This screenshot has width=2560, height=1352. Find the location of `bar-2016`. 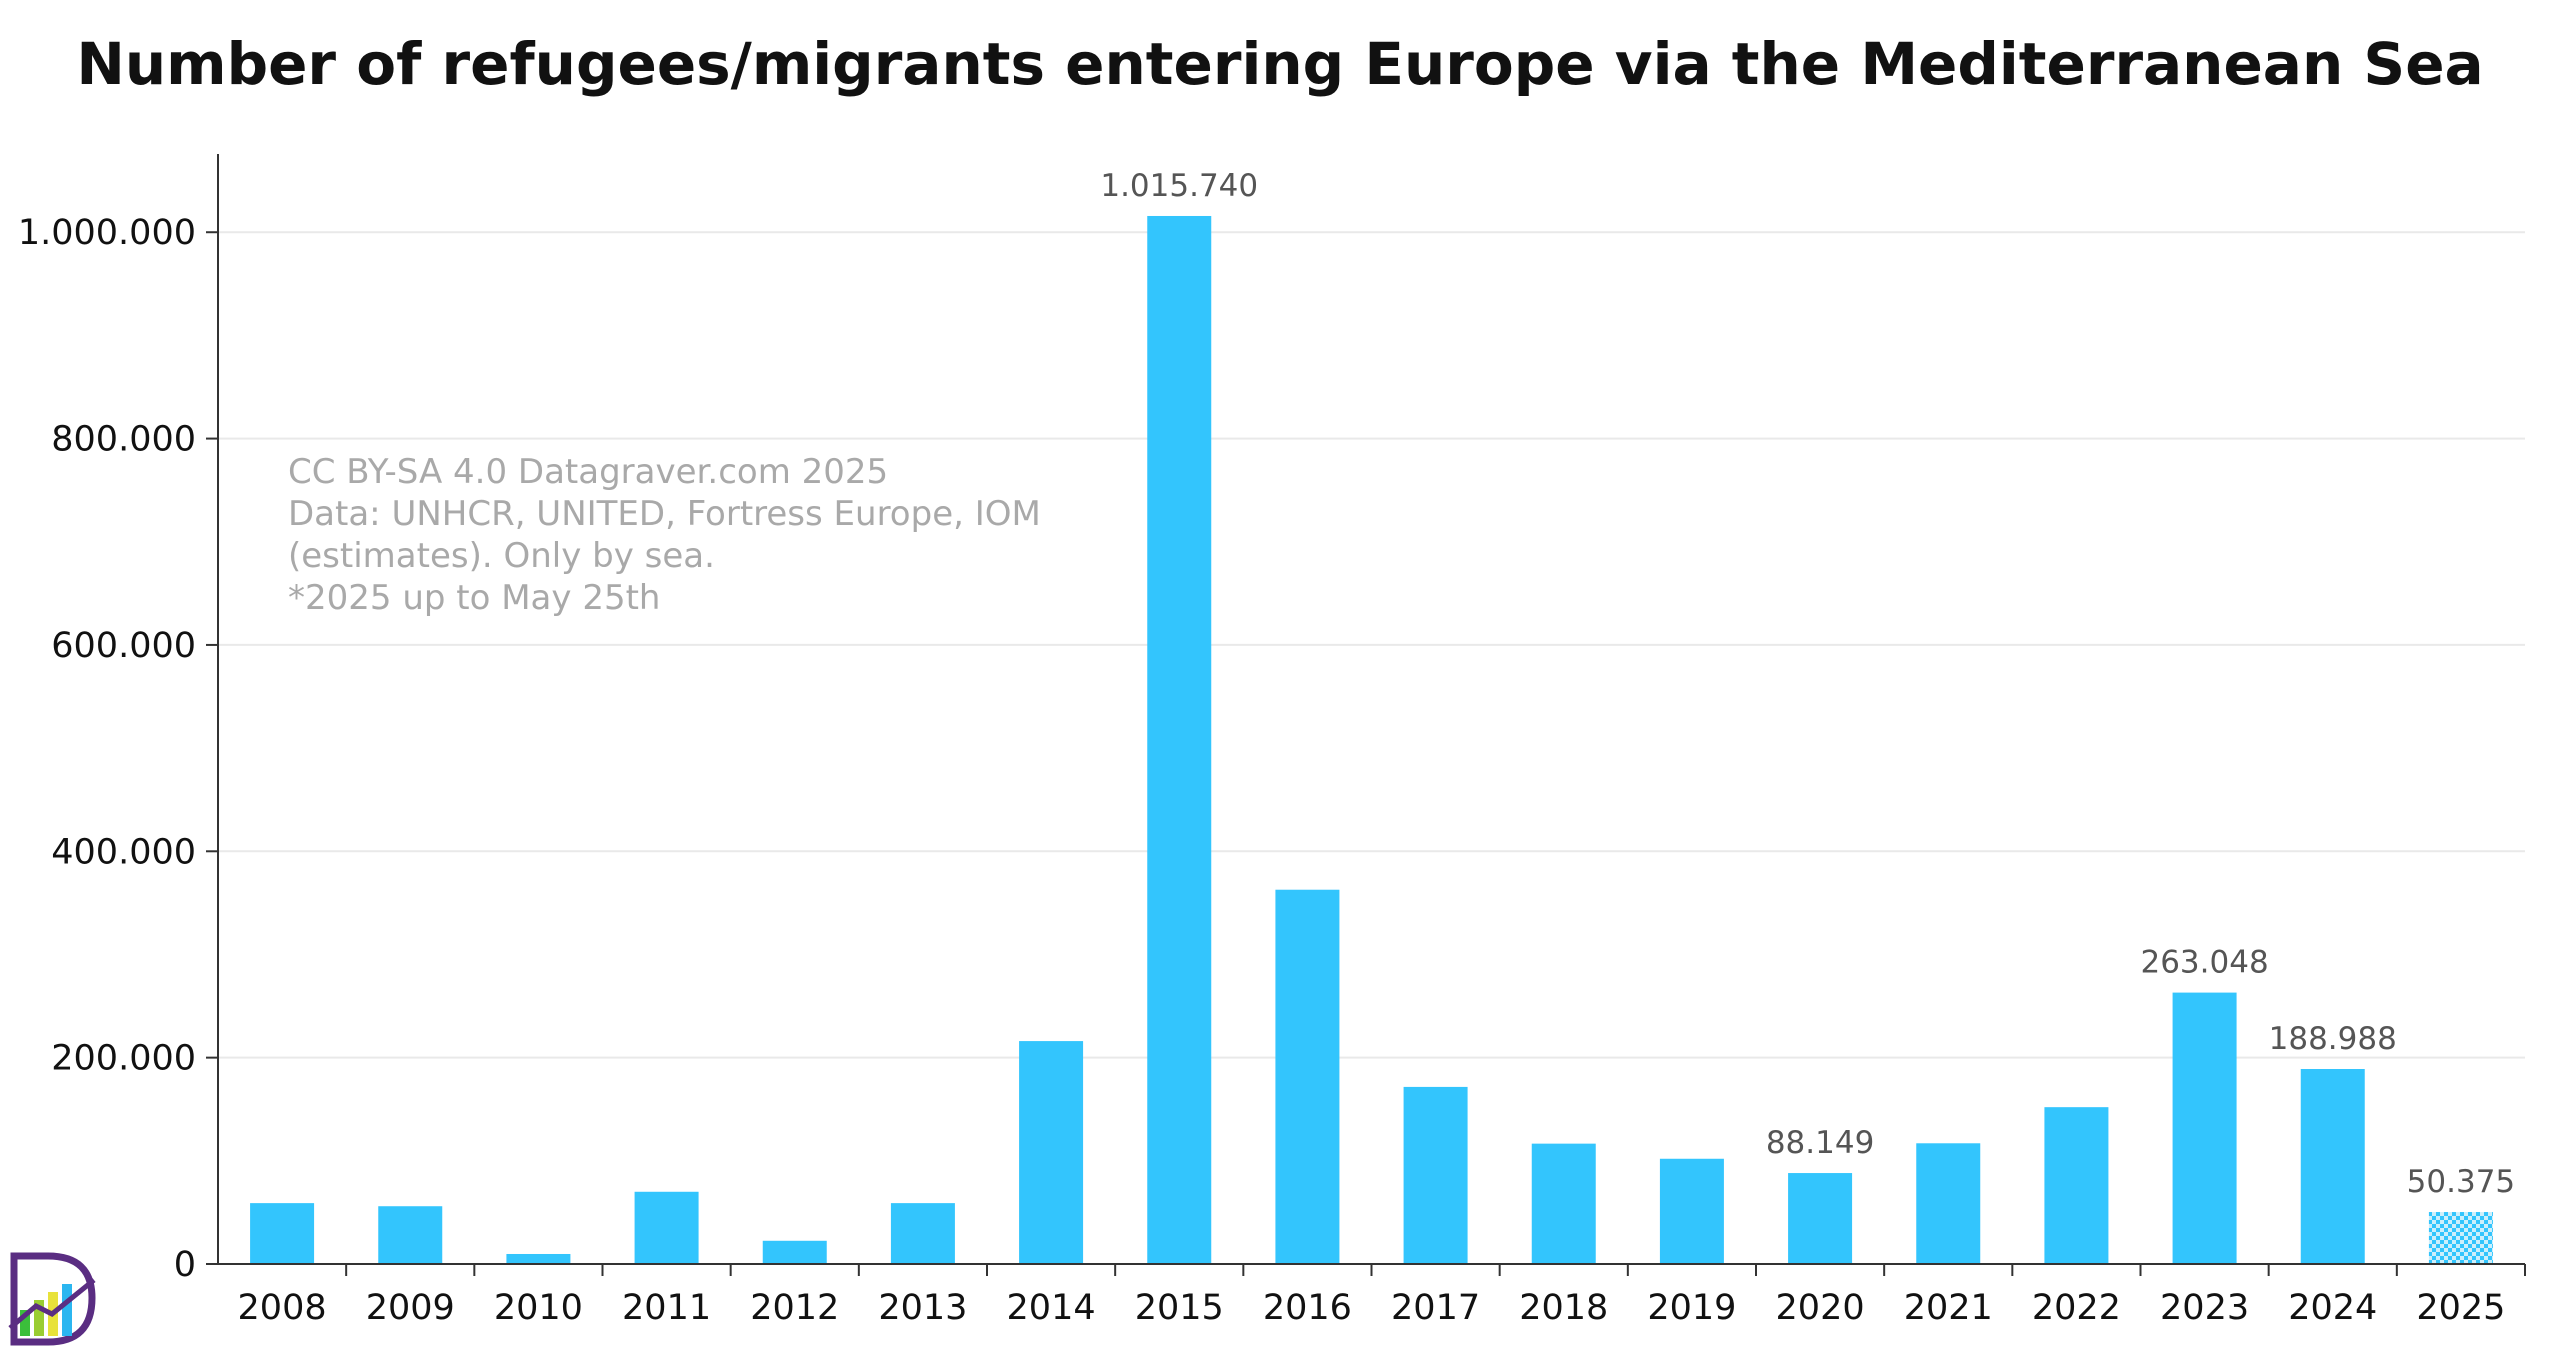

bar-2016 is located at coordinates (1307, 1076).